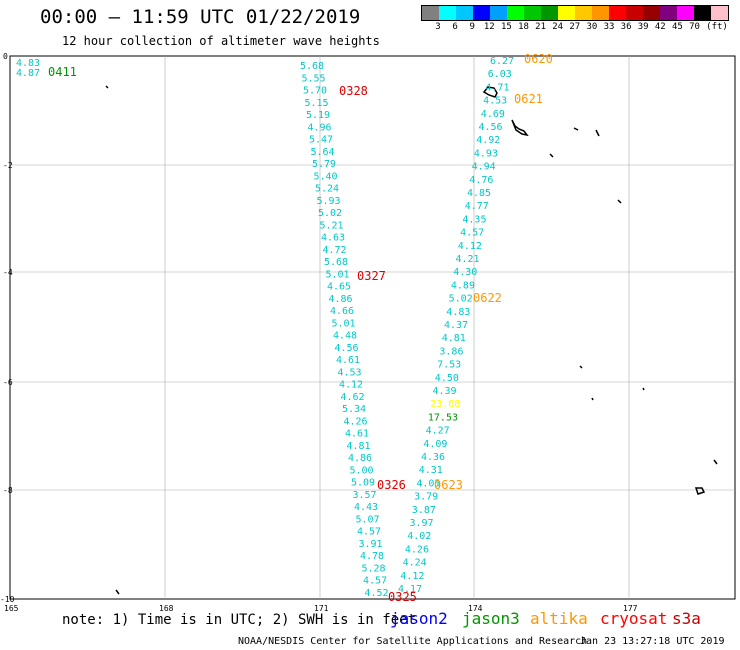 Image resolution: width=740 pixels, height=650 pixels. Describe the element at coordinates (652, 641) in the screenshot. I see `generated-timestamp: Jan 23 13:27:18 UTC 2019` at that location.